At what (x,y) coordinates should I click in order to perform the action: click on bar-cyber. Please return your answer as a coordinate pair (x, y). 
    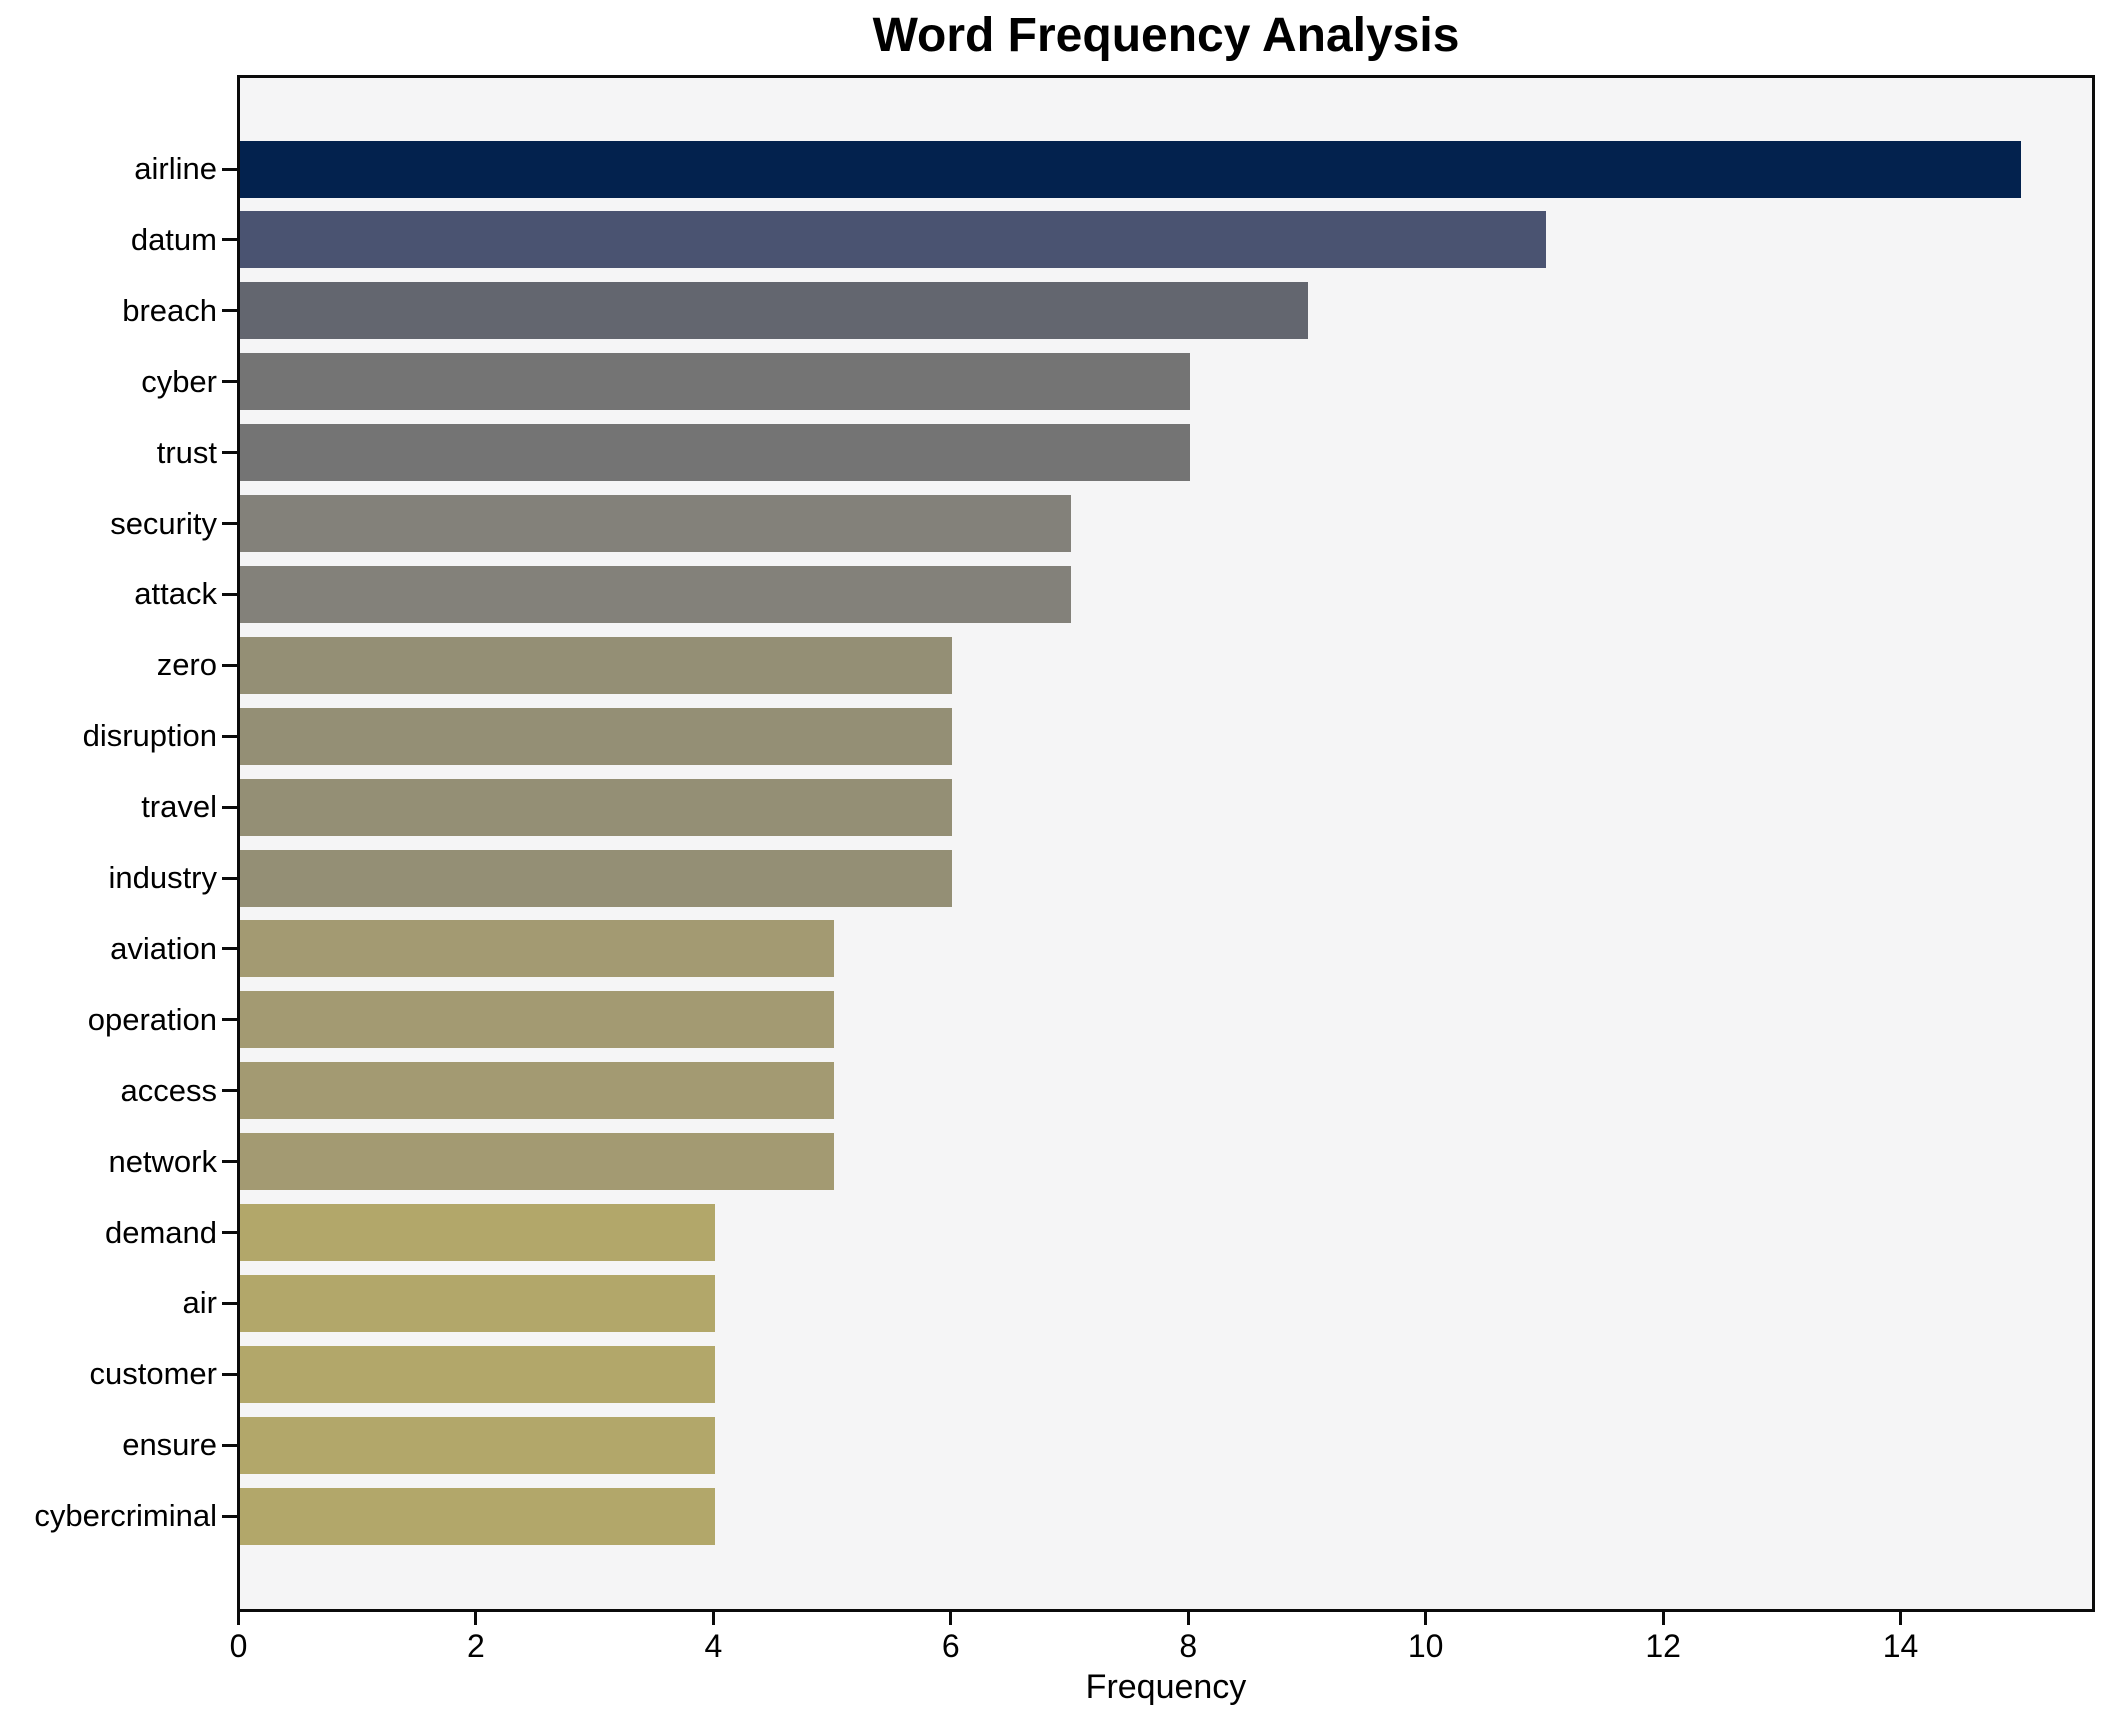
    Looking at the image, I should click on (715, 382).